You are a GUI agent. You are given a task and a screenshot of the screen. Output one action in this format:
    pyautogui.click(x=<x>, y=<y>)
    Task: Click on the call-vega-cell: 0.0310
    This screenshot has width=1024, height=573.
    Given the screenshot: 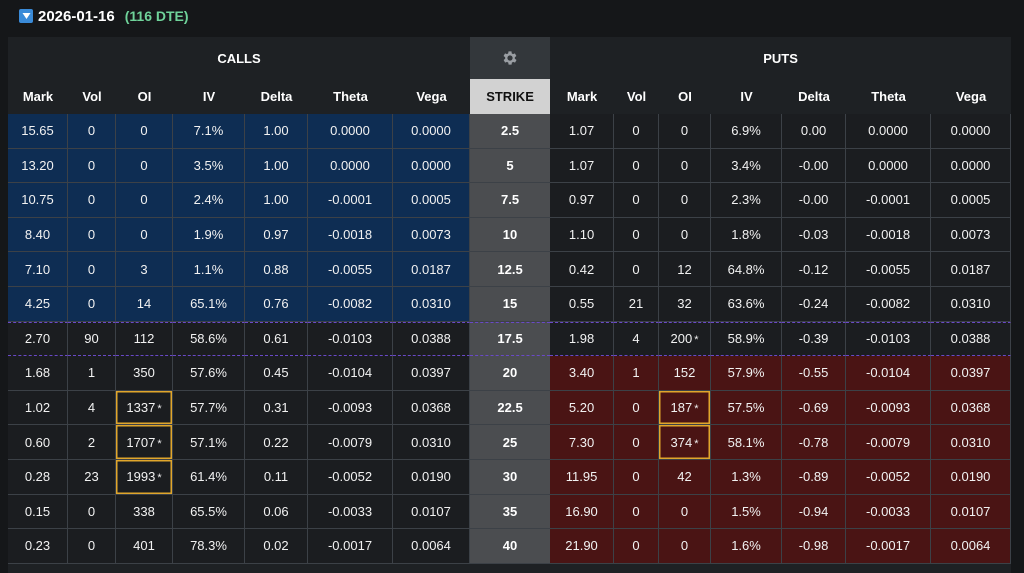 What is the action you would take?
    pyautogui.click(x=432, y=442)
    